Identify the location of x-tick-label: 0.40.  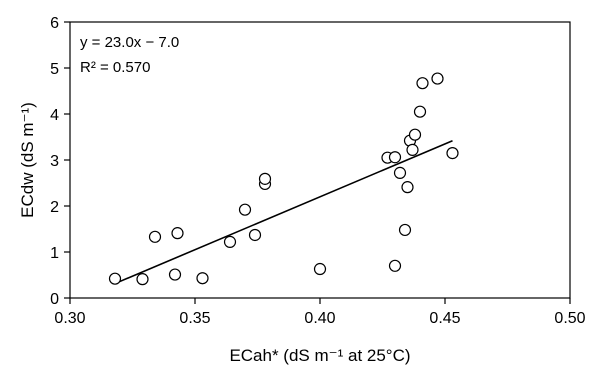
(319, 318).